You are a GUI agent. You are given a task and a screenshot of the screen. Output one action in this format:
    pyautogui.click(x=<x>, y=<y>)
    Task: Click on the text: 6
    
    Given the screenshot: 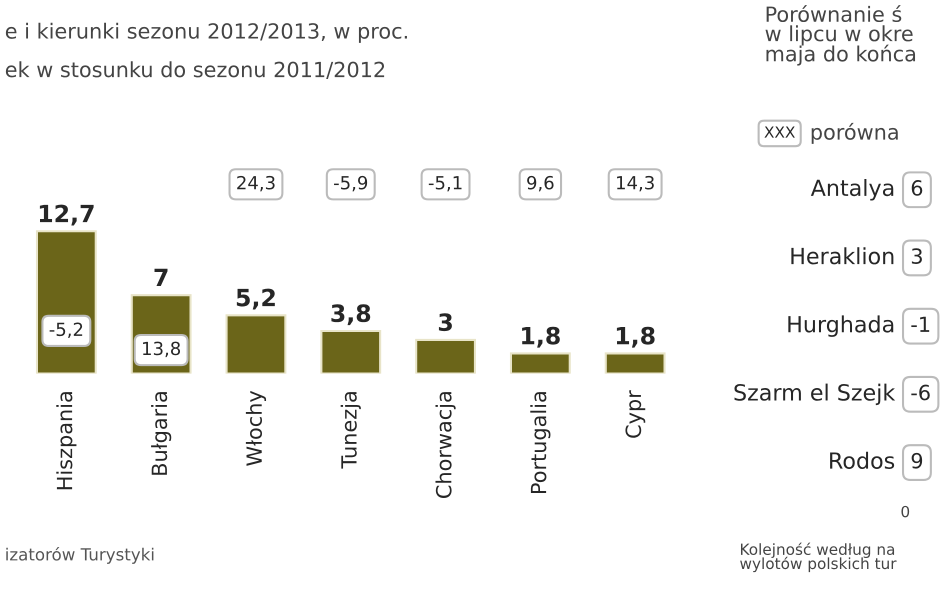 What is the action you would take?
    pyautogui.click(x=917, y=188)
    